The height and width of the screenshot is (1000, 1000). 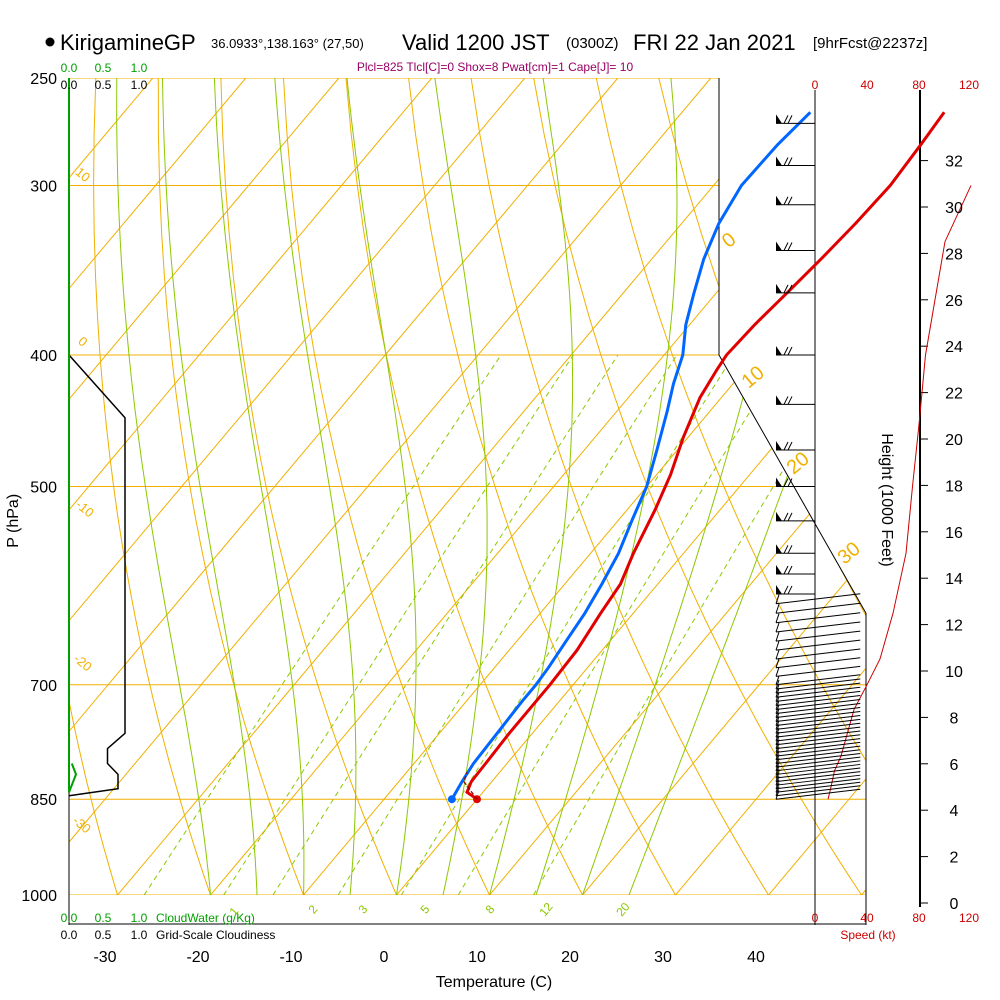 I want to click on x-axis-label: Temperature (C), so click(x=494, y=982).